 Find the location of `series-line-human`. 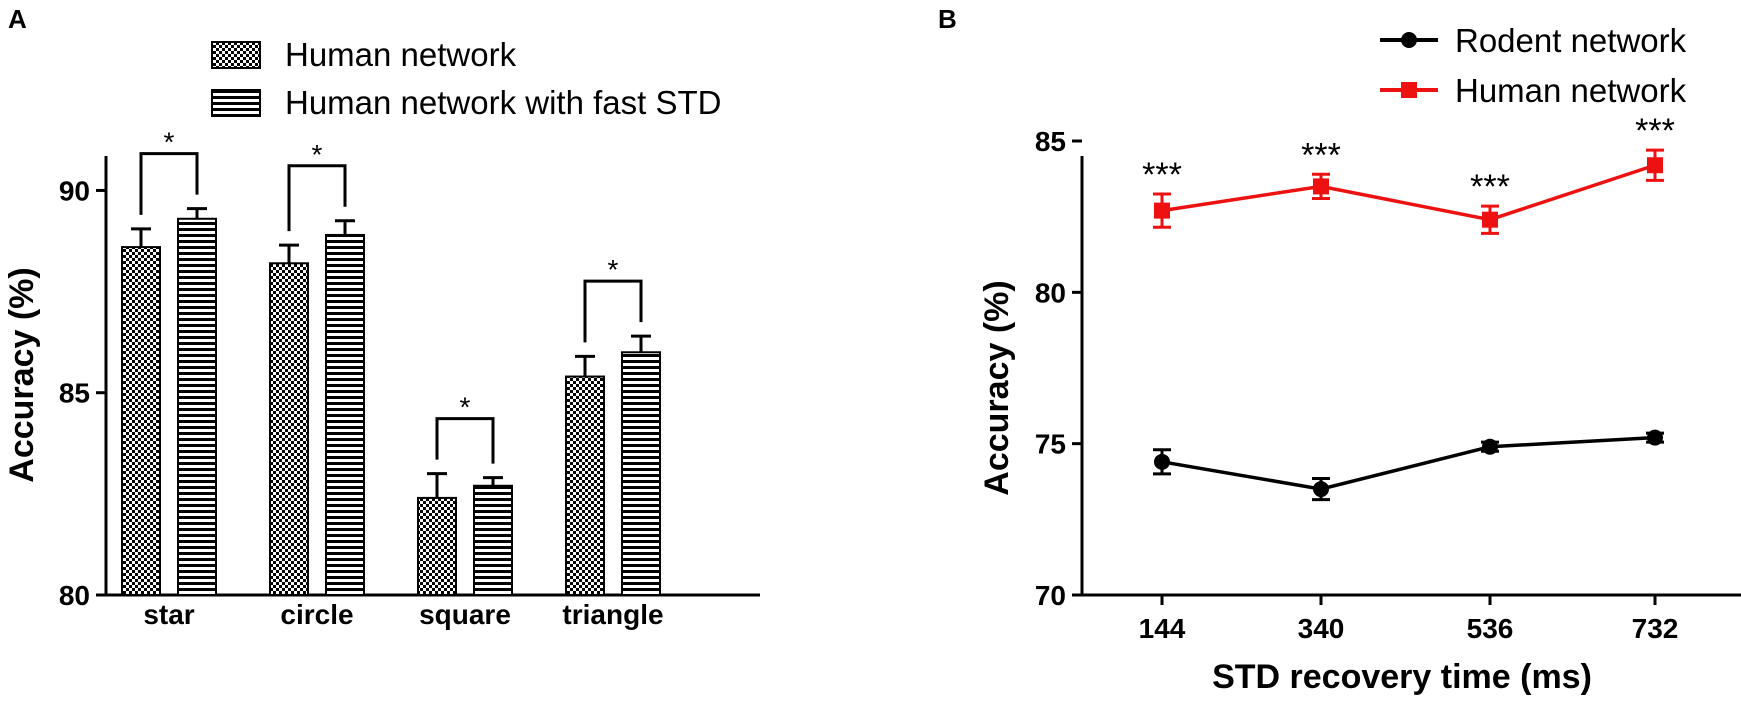

series-line-human is located at coordinates (1408, 192).